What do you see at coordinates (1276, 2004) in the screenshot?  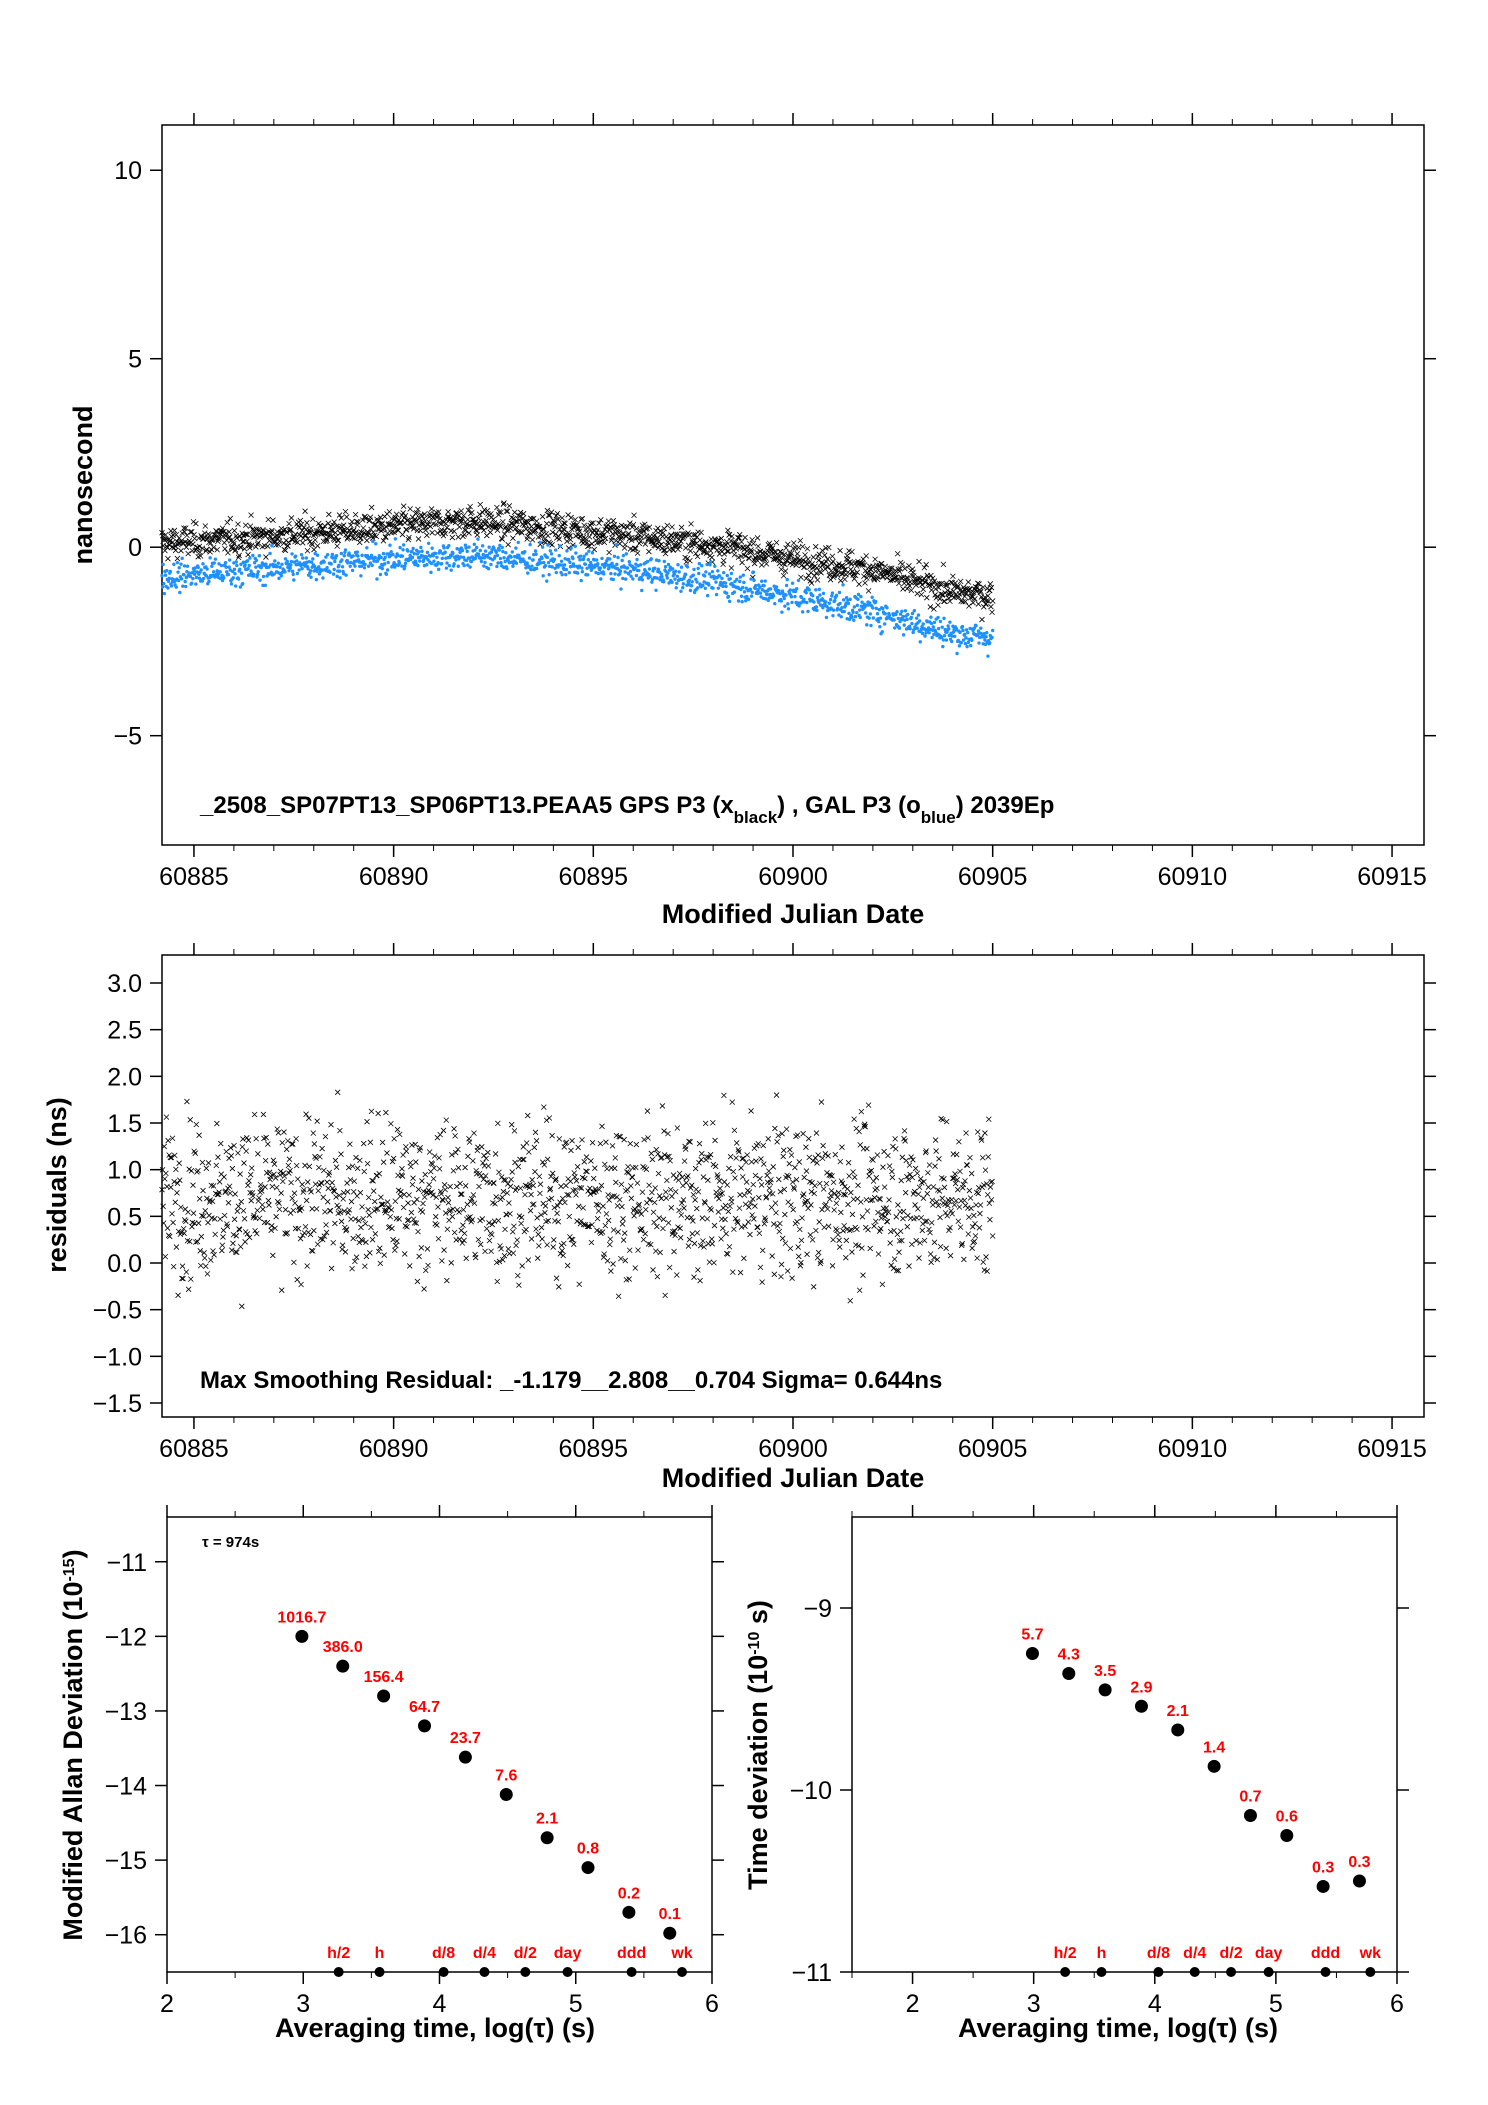 I see `x-tick-label: 5` at bounding box center [1276, 2004].